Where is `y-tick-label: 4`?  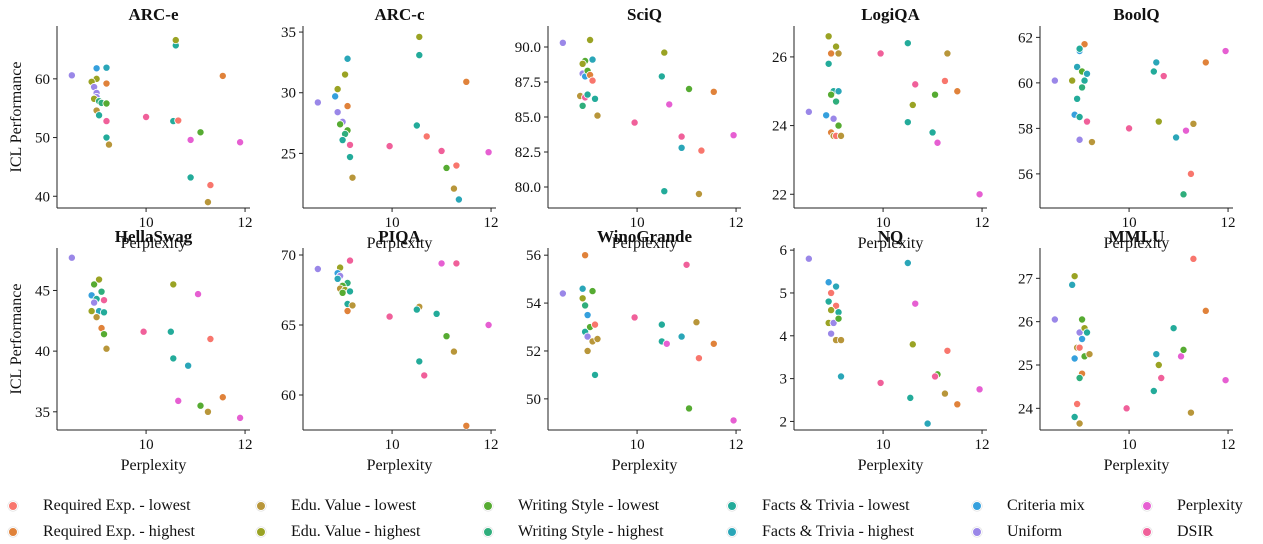
y-tick-label: 4 is located at coordinates (784, 337).